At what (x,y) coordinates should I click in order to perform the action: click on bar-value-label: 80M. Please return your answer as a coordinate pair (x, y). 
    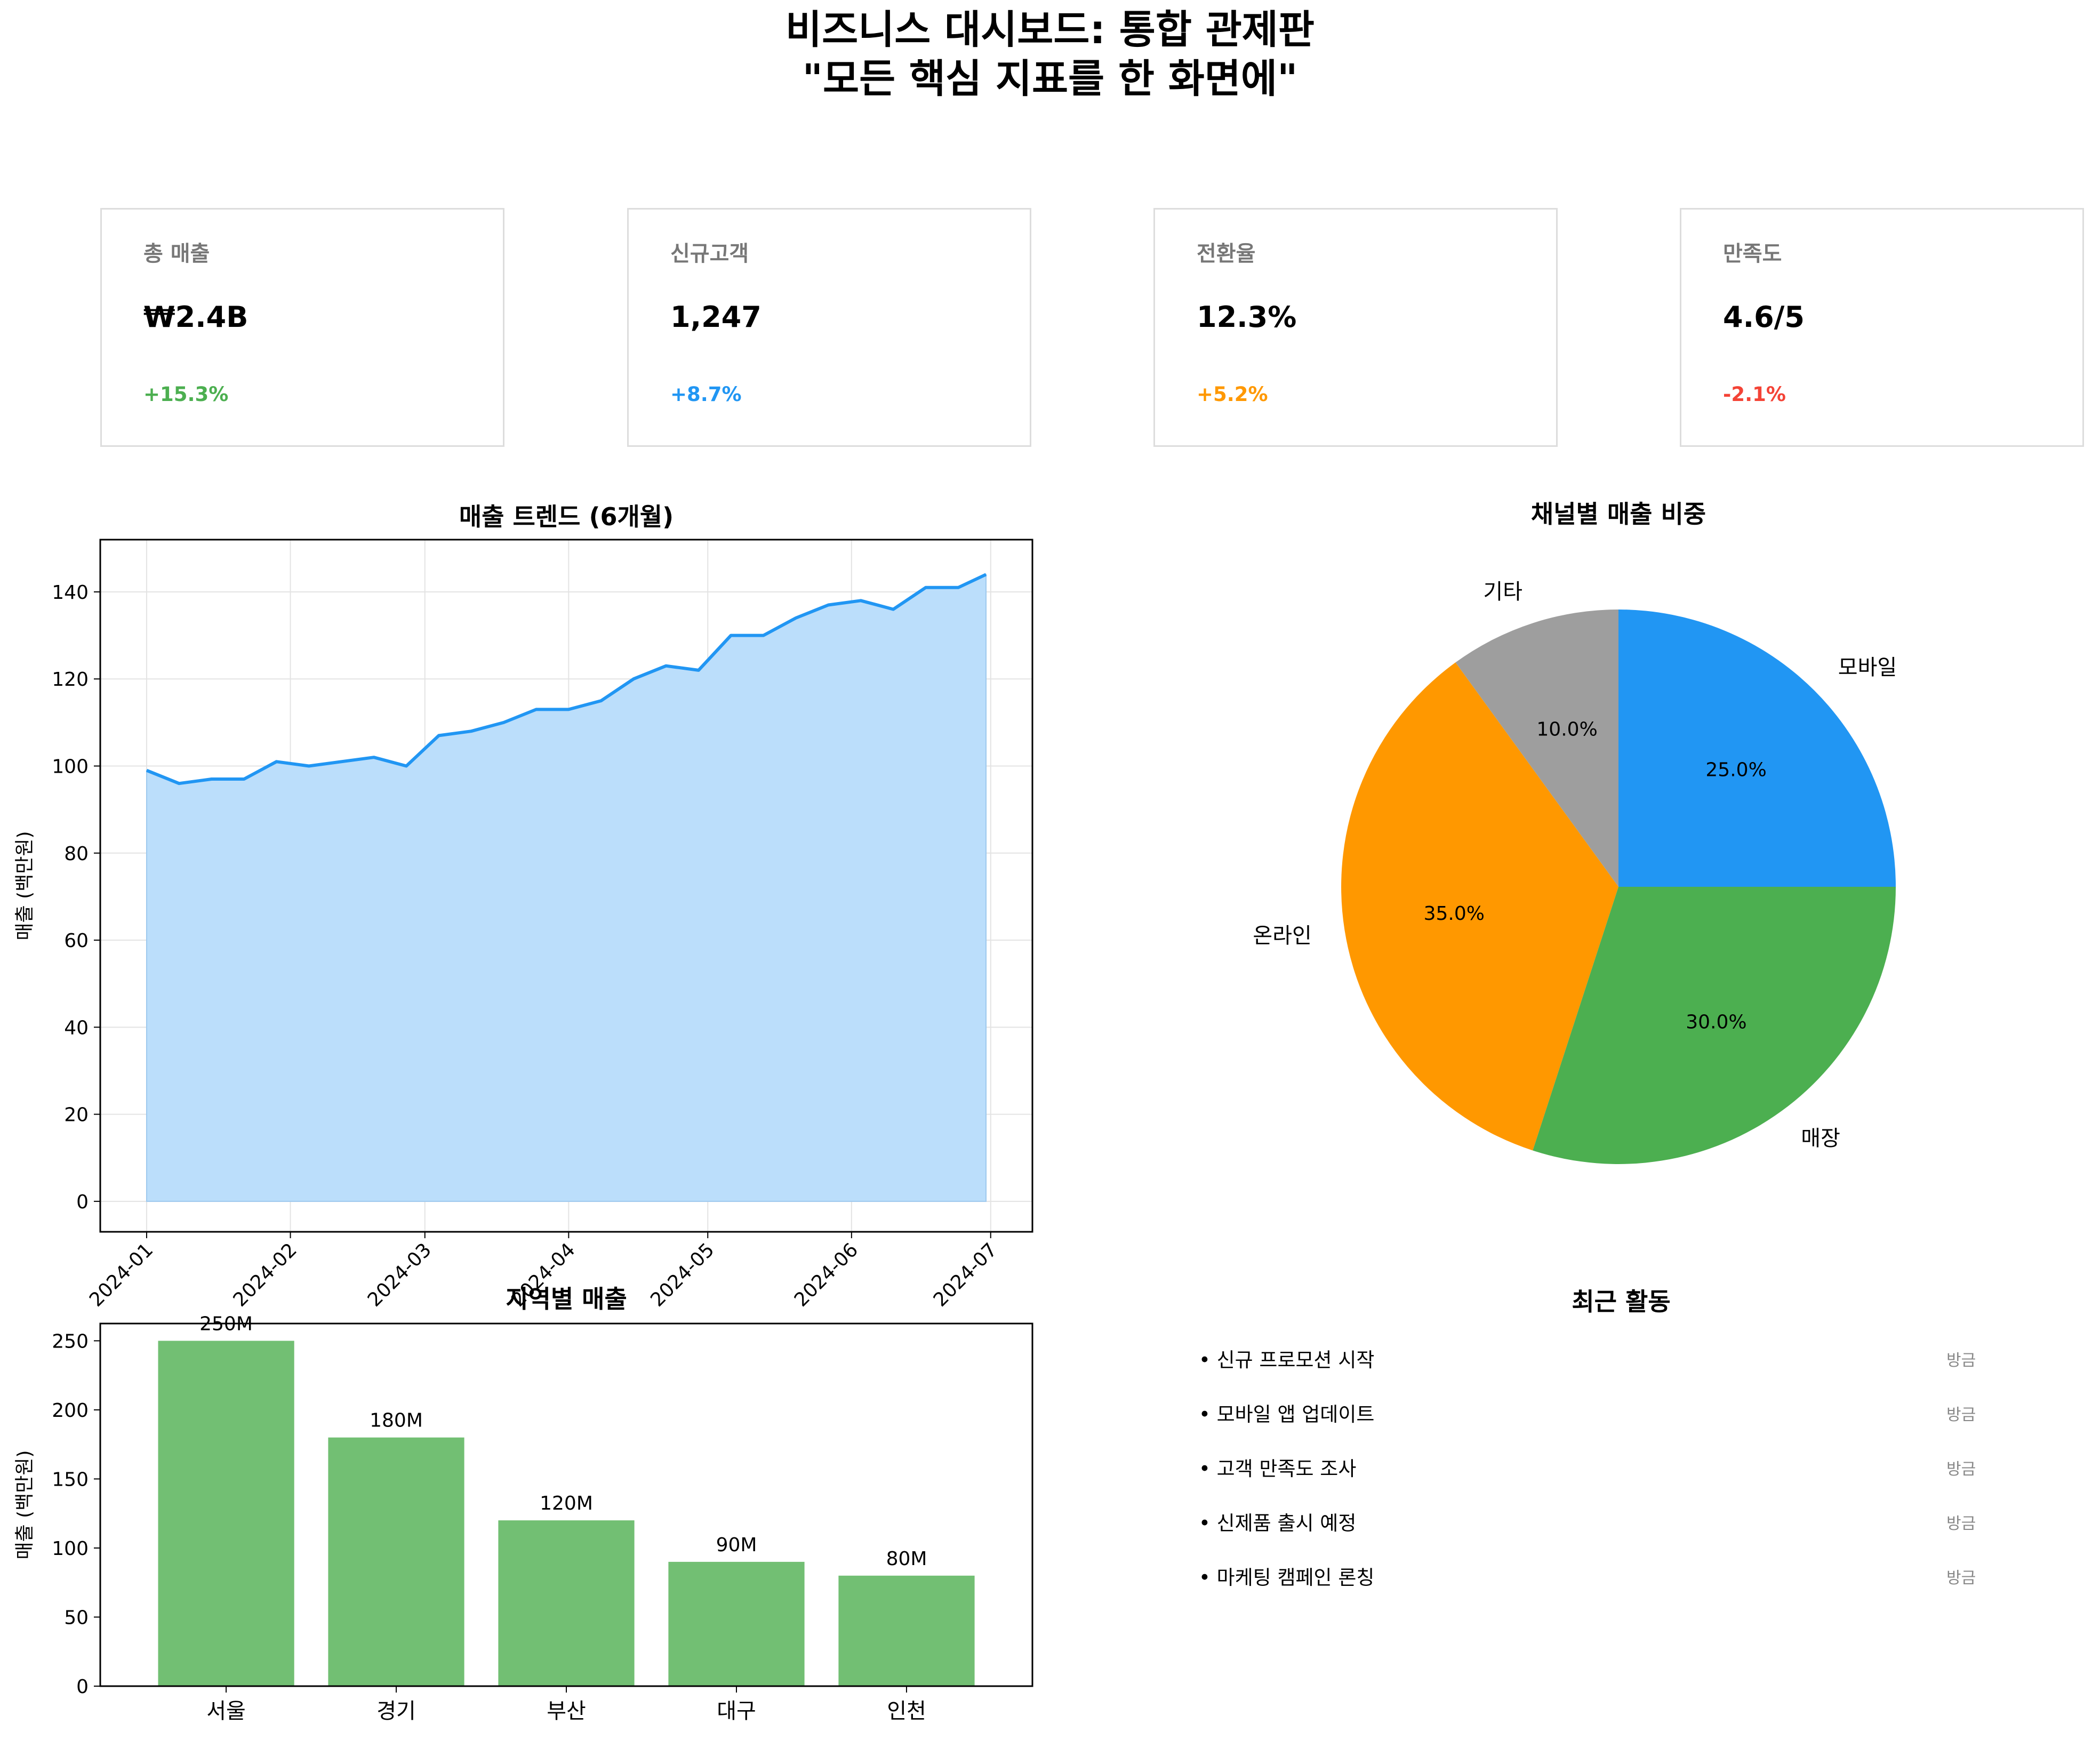
    Looking at the image, I should click on (906, 1559).